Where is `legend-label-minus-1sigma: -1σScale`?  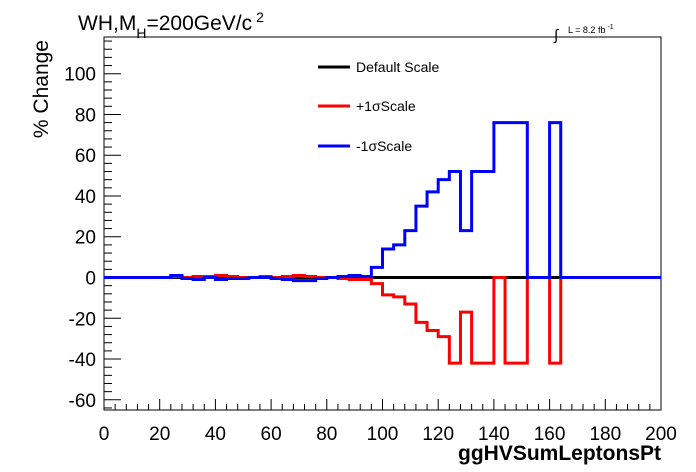 legend-label-minus-1sigma: -1σScale is located at coordinates (384, 146).